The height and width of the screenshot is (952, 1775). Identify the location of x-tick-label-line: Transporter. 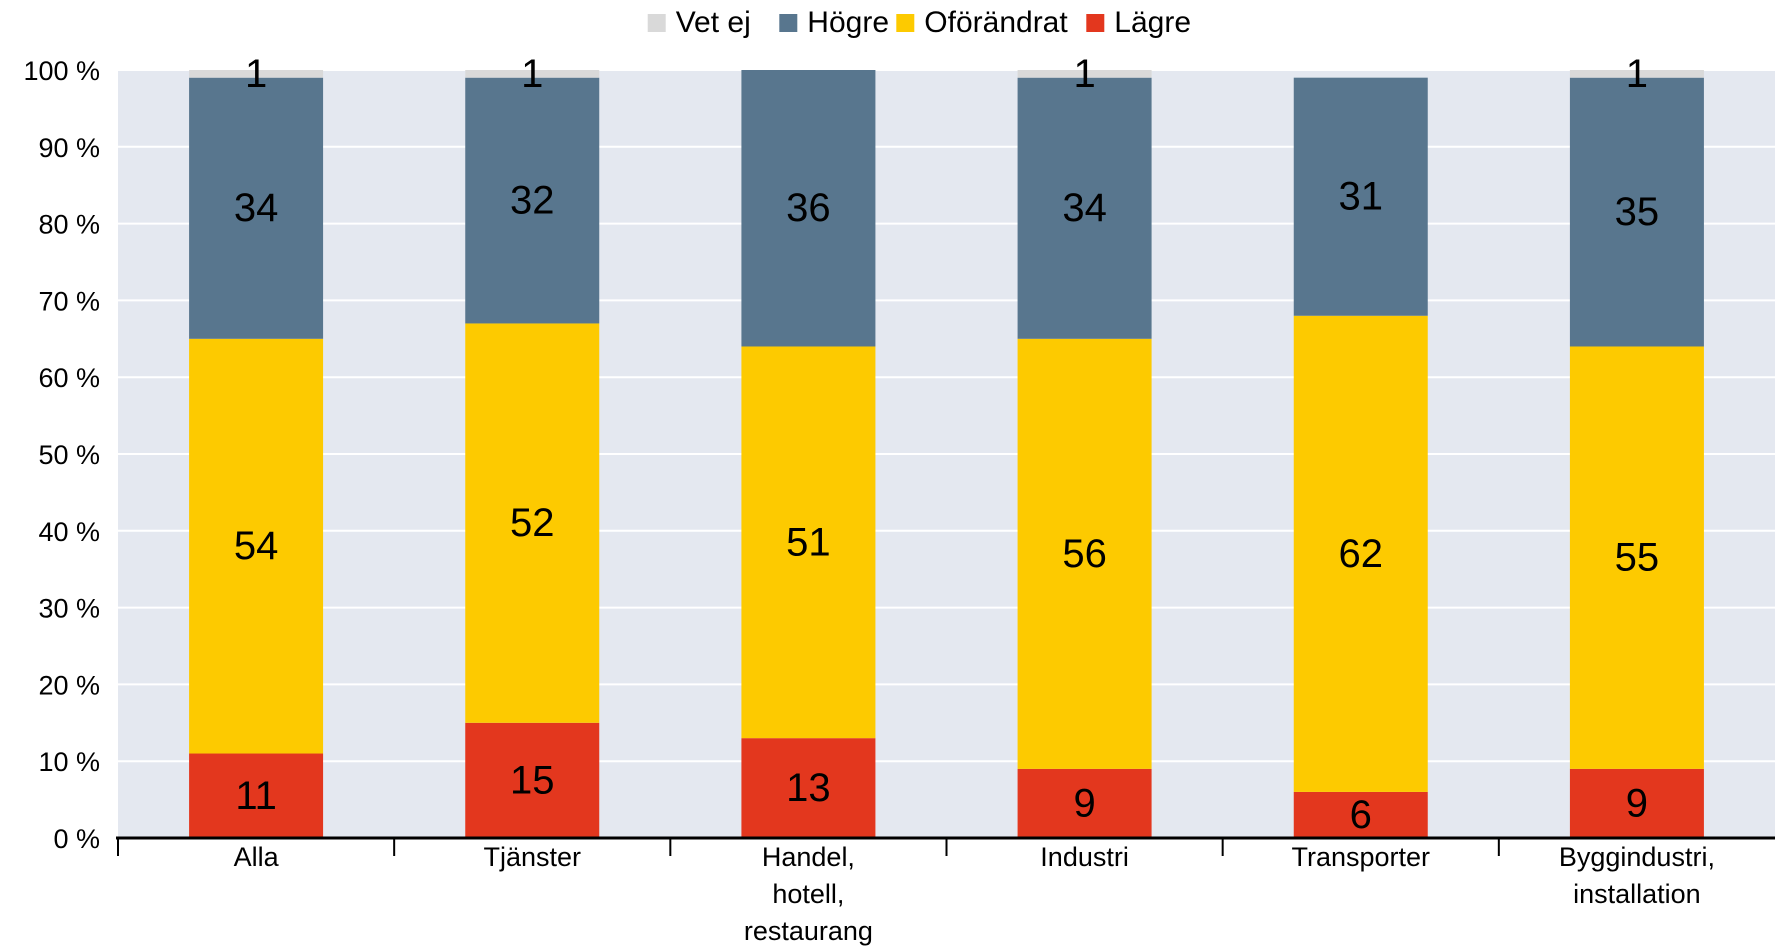
(1360, 857).